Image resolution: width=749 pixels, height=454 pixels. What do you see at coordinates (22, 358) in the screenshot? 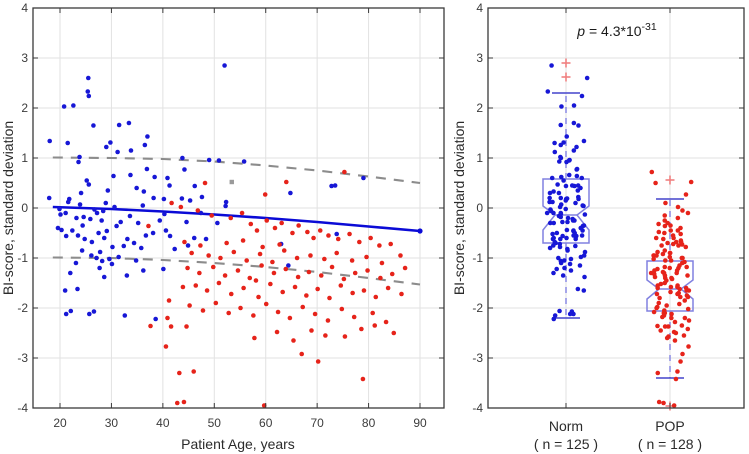
I see `y-tick-label: -3` at bounding box center [22, 358].